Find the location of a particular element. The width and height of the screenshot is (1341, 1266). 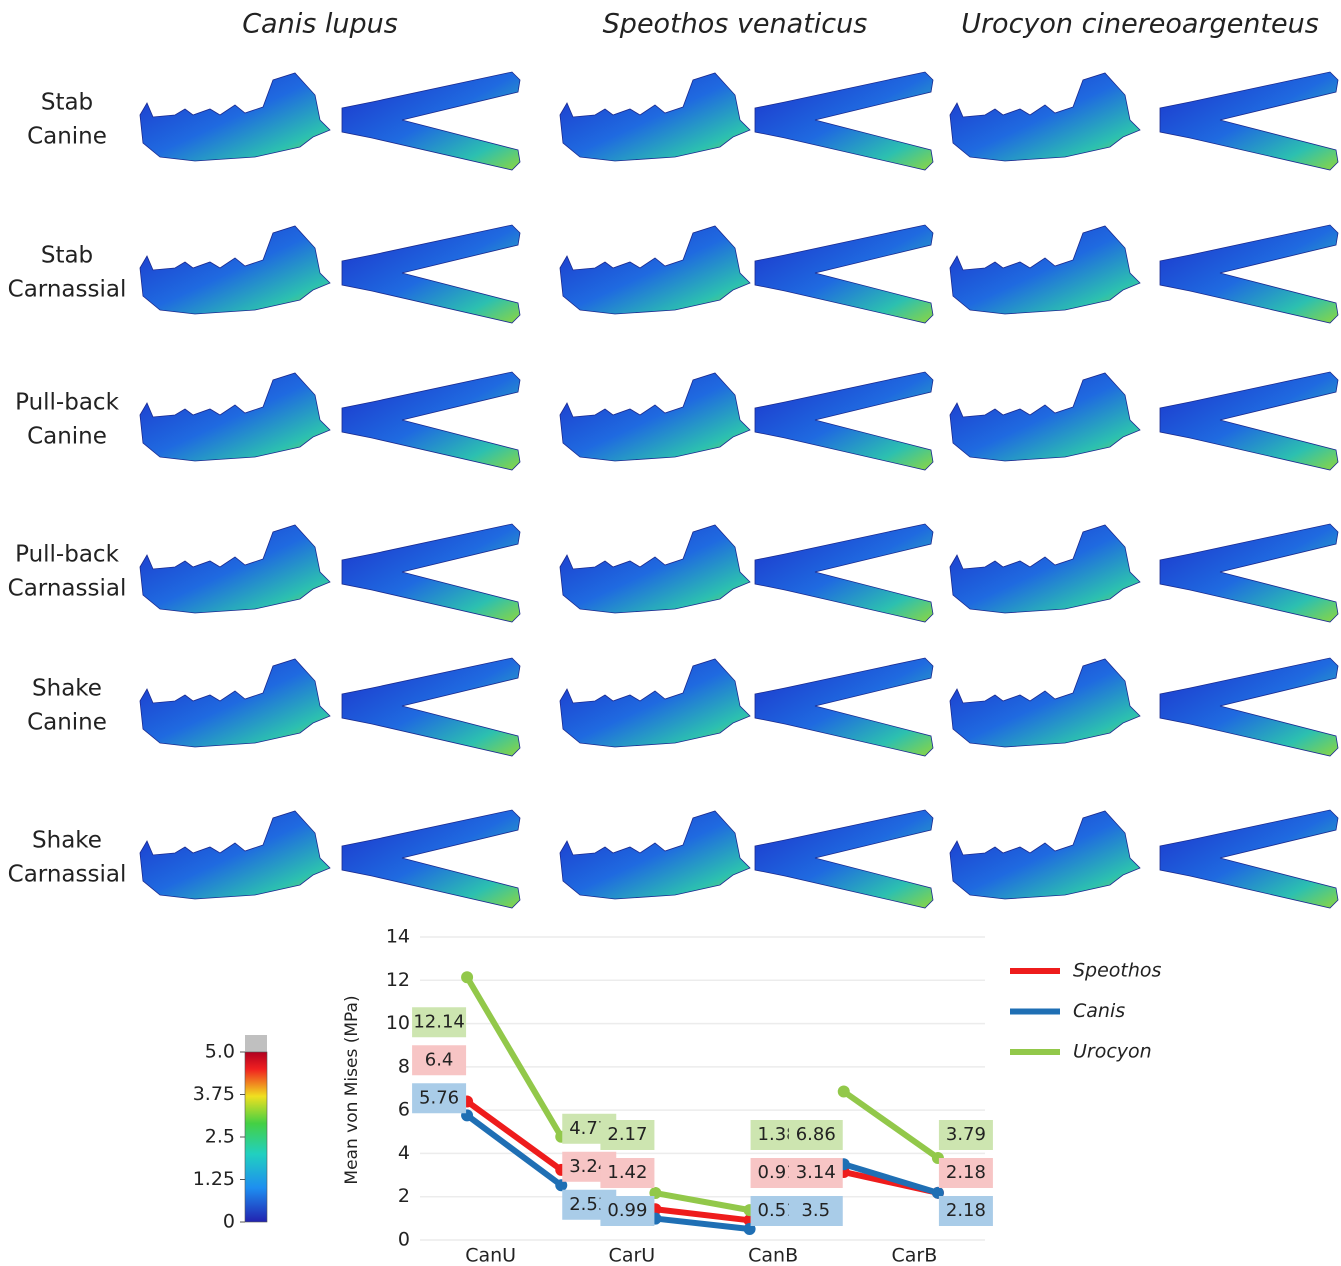

y-tick-label: 2 is located at coordinates (404, 1196).